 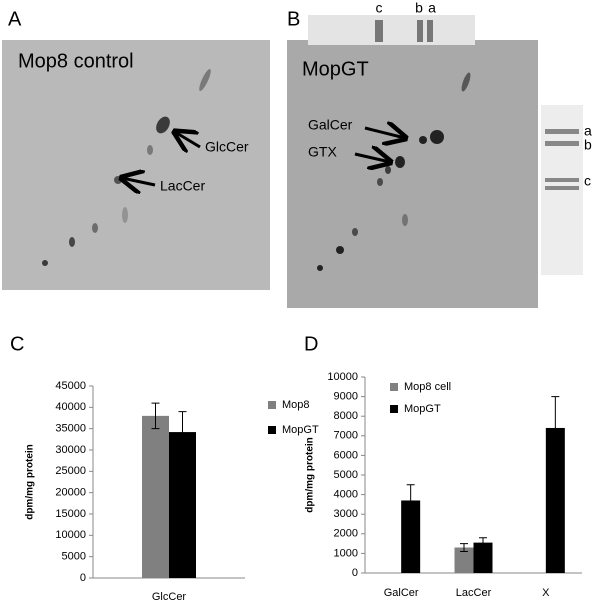 I want to click on panel-label: A, so click(x=15, y=19).